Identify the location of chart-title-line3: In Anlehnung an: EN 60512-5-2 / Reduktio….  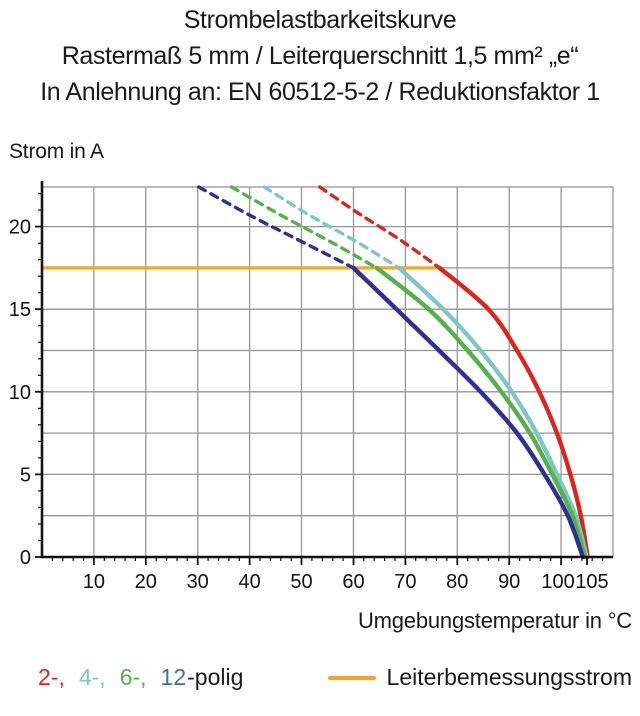
(320, 92).